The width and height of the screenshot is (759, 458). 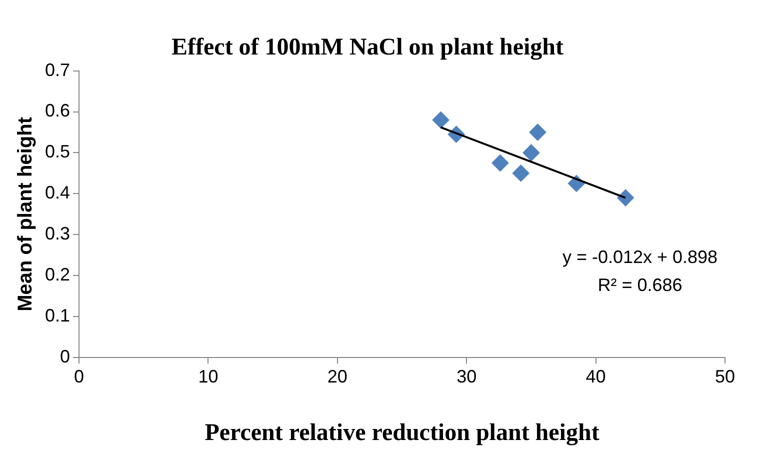 I want to click on x-tick-label: 0, so click(x=79, y=376).